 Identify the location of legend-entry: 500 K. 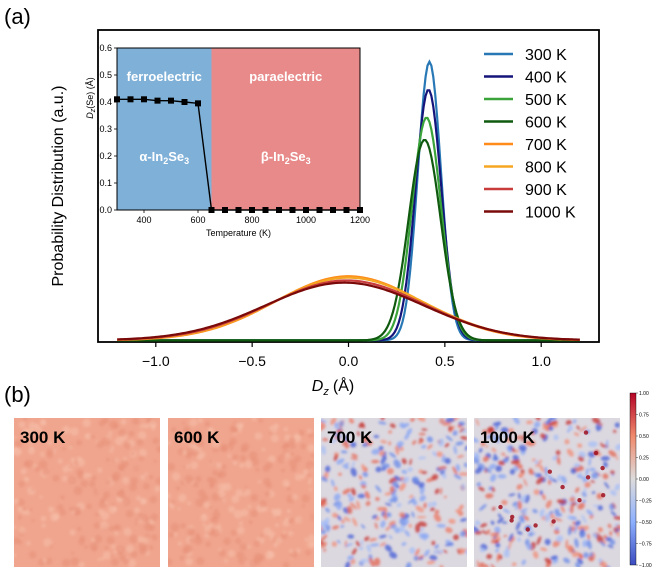
(546, 100).